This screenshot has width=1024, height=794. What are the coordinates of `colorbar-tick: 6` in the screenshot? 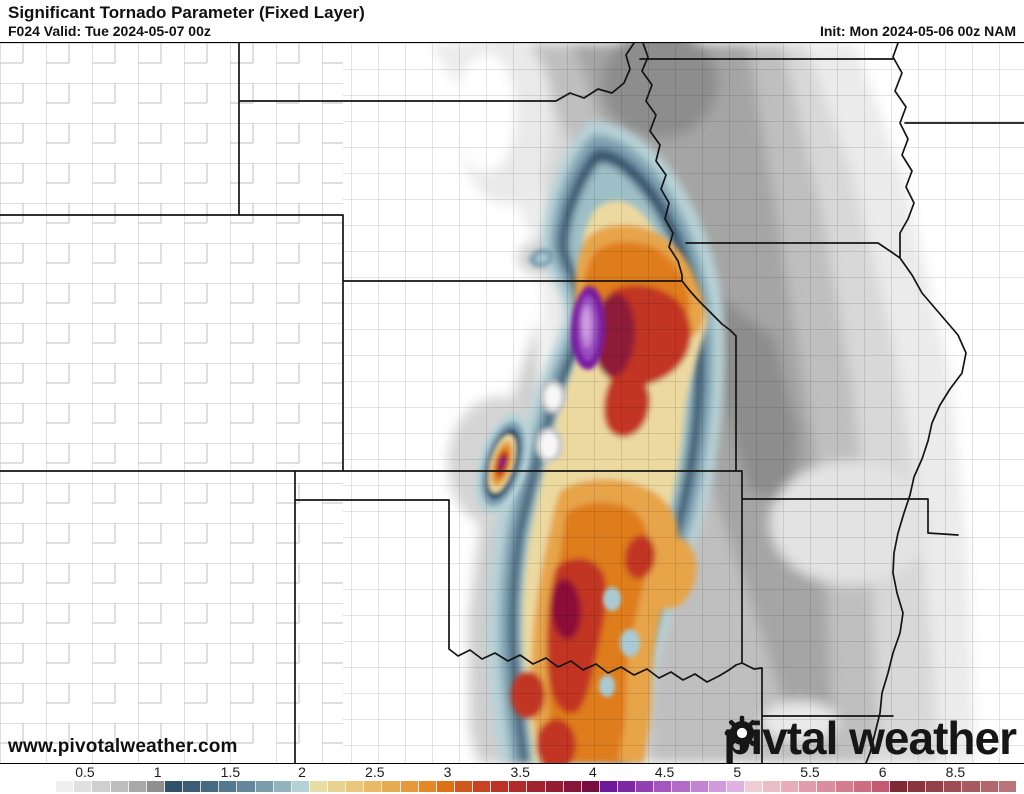 It's located at (882, 772).